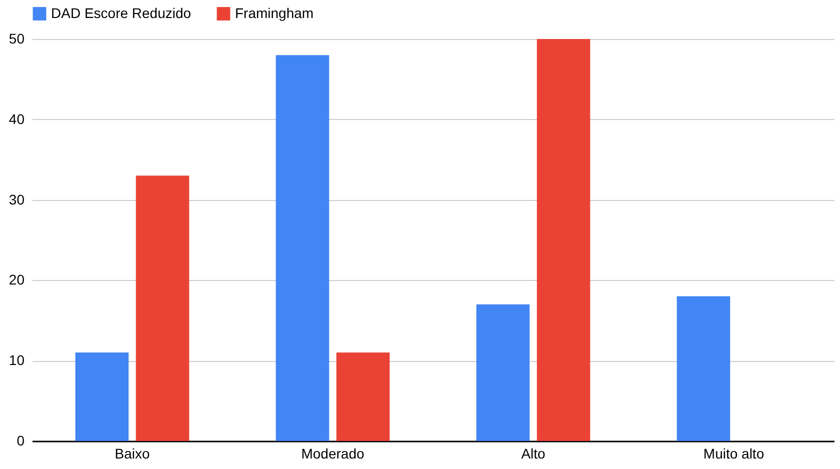 The width and height of the screenshot is (840, 469). What do you see at coordinates (20, 440) in the screenshot?
I see `y-tick-label: 0` at bounding box center [20, 440].